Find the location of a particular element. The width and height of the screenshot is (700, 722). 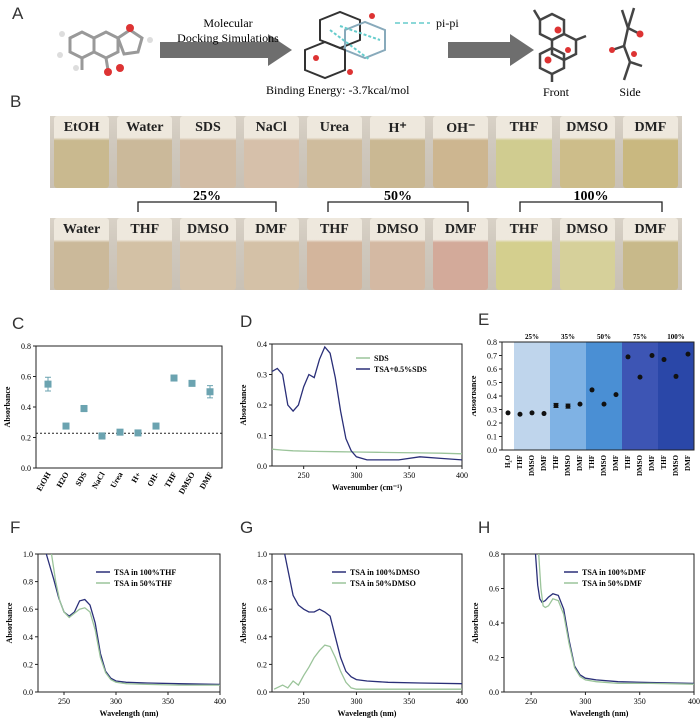

y-tick-label: 0.3 is located at coordinates (492, 410).